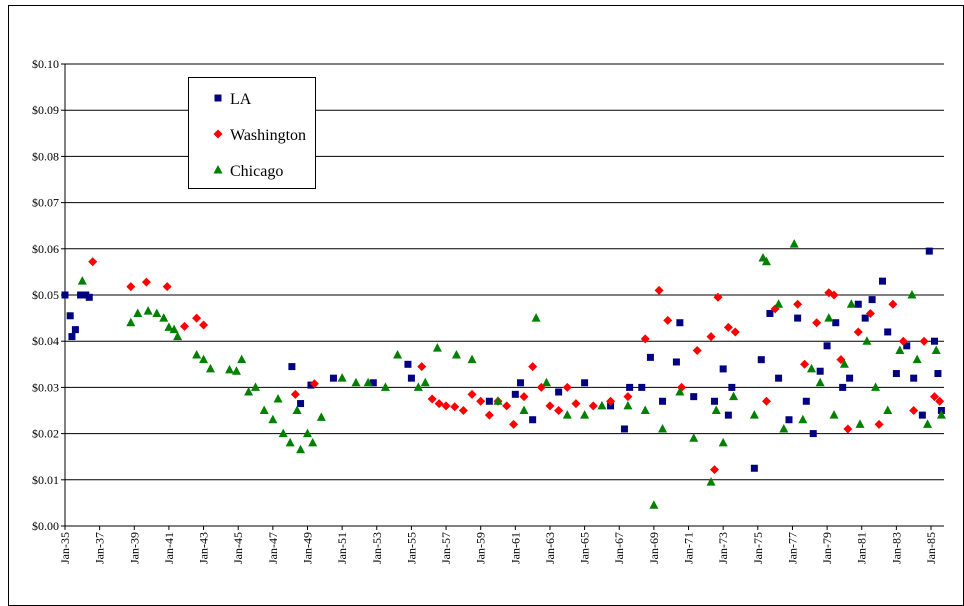 Image resolution: width=964 pixels, height=606 pixels. What do you see at coordinates (515, 548) in the screenshot?
I see `x-tick-label: Jan-61` at bounding box center [515, 548].